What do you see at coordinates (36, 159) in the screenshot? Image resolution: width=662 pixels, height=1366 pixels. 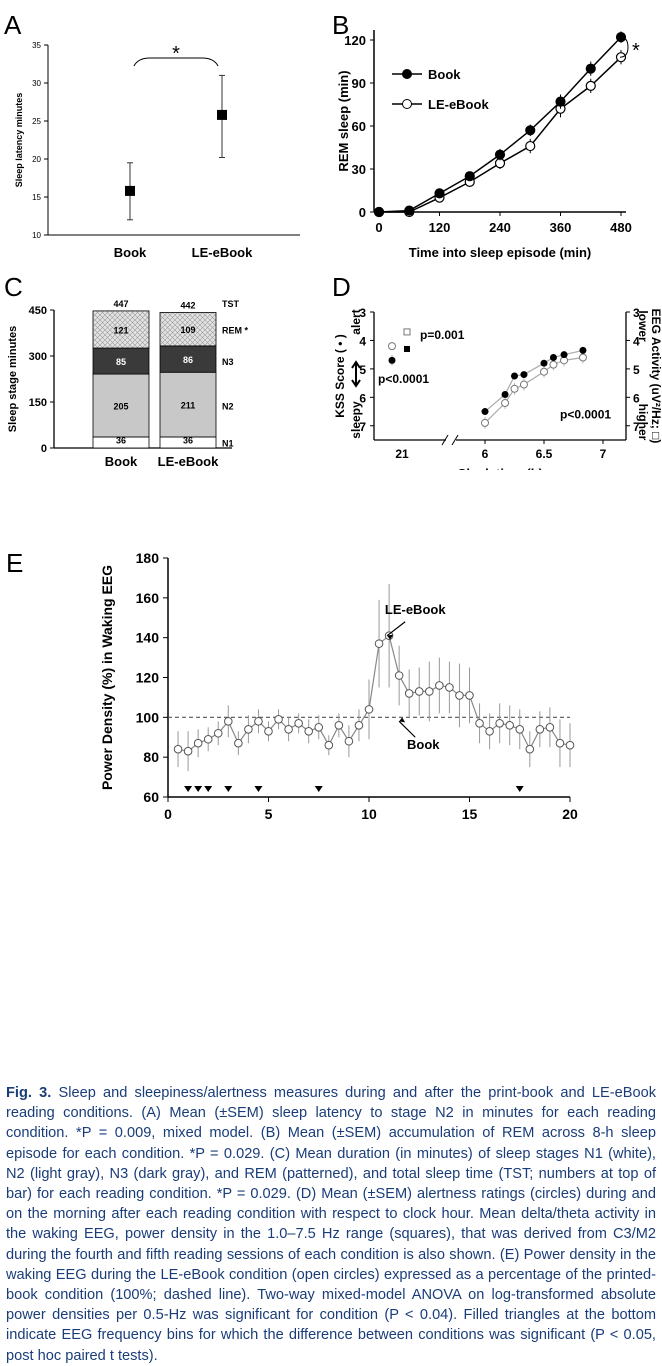 I see `a-ytick-label: 20` at bounding box center [36, 159].